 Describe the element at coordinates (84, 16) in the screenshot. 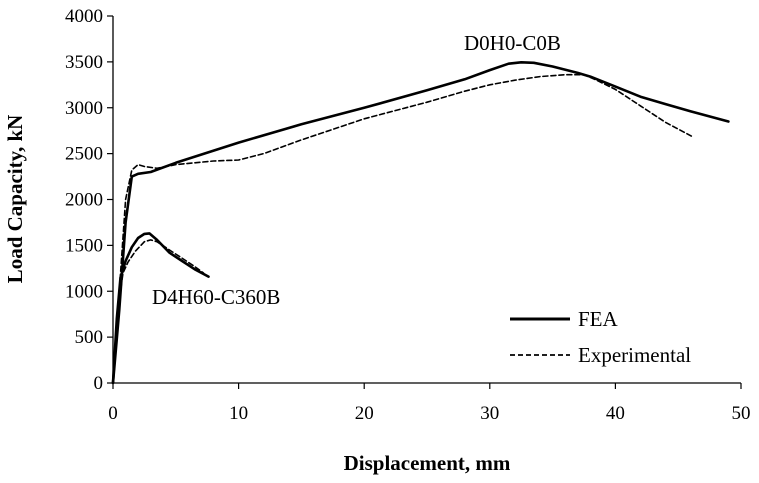

I see `y-tick-label: 4000` at that location.